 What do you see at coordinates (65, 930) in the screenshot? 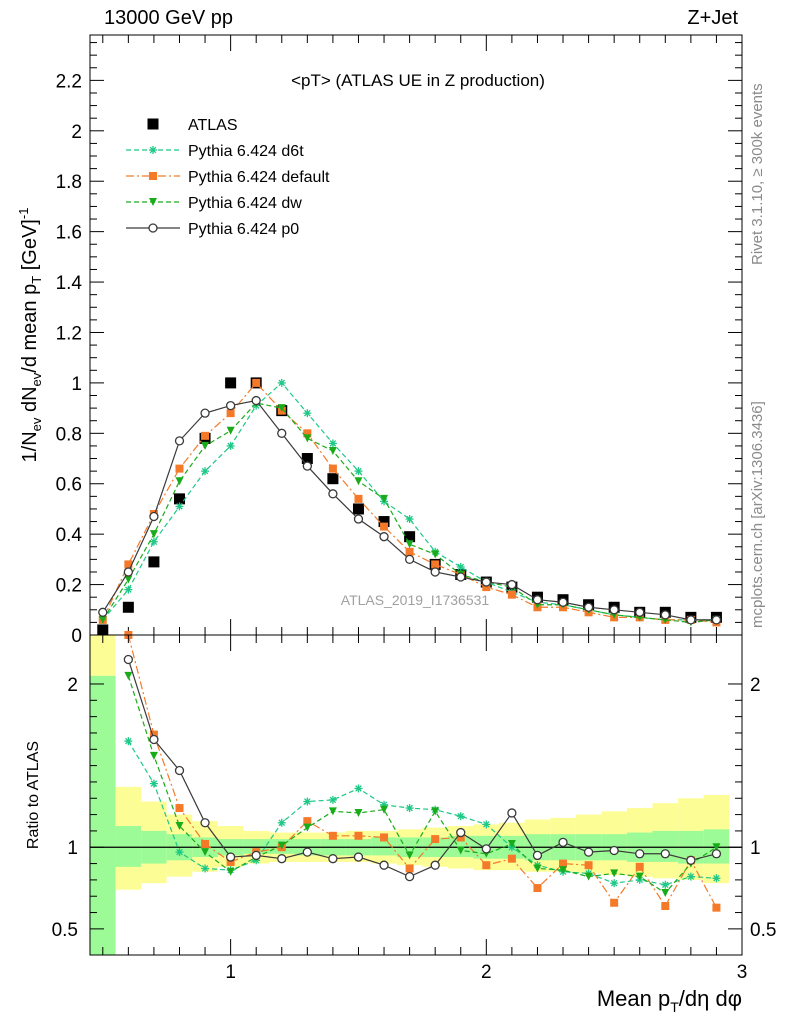
I see `y-tick-label-ratio: 0.5` at bounding box center [65, 930].